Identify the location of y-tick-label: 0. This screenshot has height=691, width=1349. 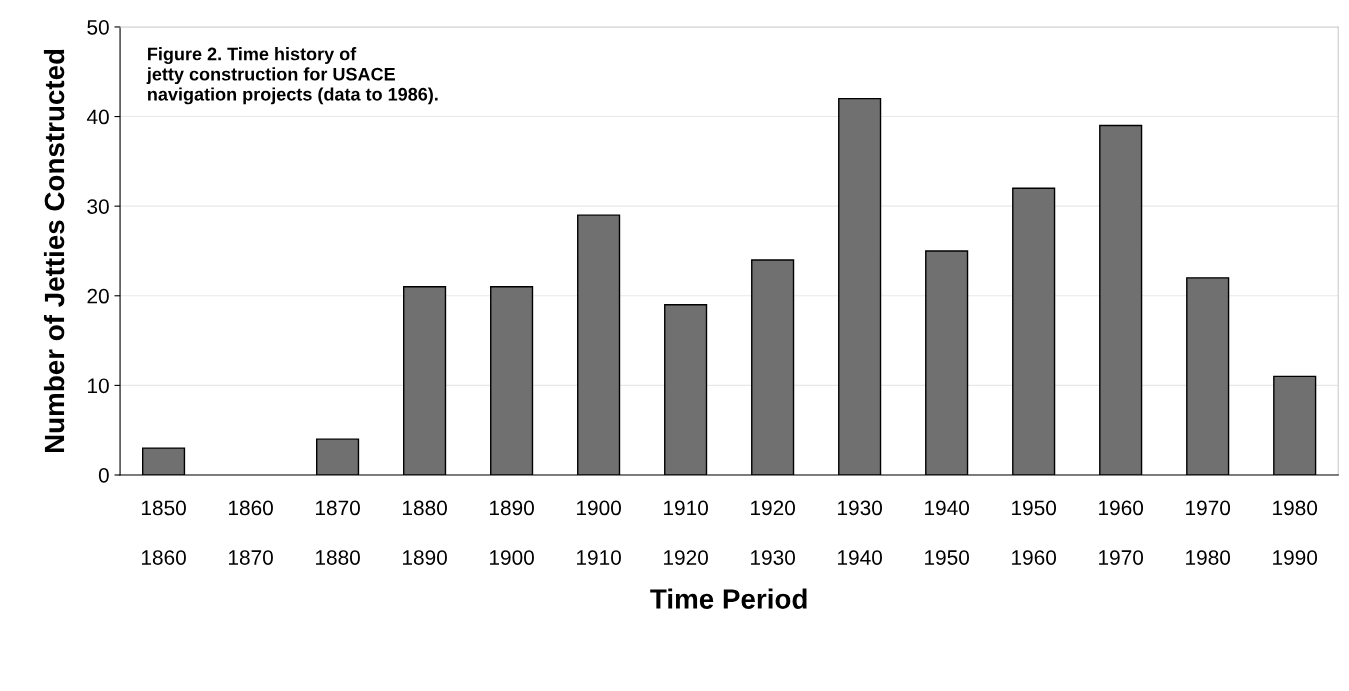
(103, 475).